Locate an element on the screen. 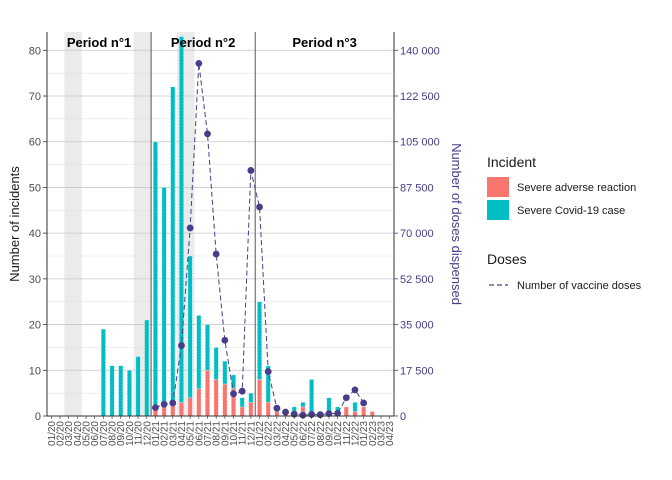  x-tick-label: 04/23 is located at coordinates (390, 433).